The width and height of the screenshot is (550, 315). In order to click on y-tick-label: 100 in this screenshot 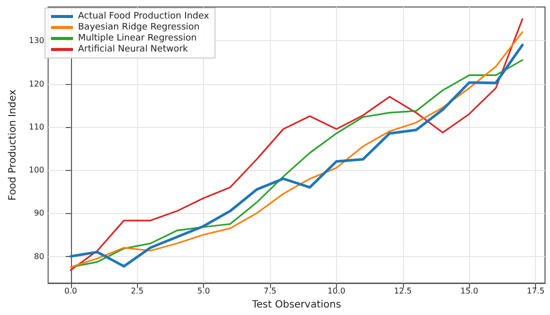, I will do `click(36, 170)`.